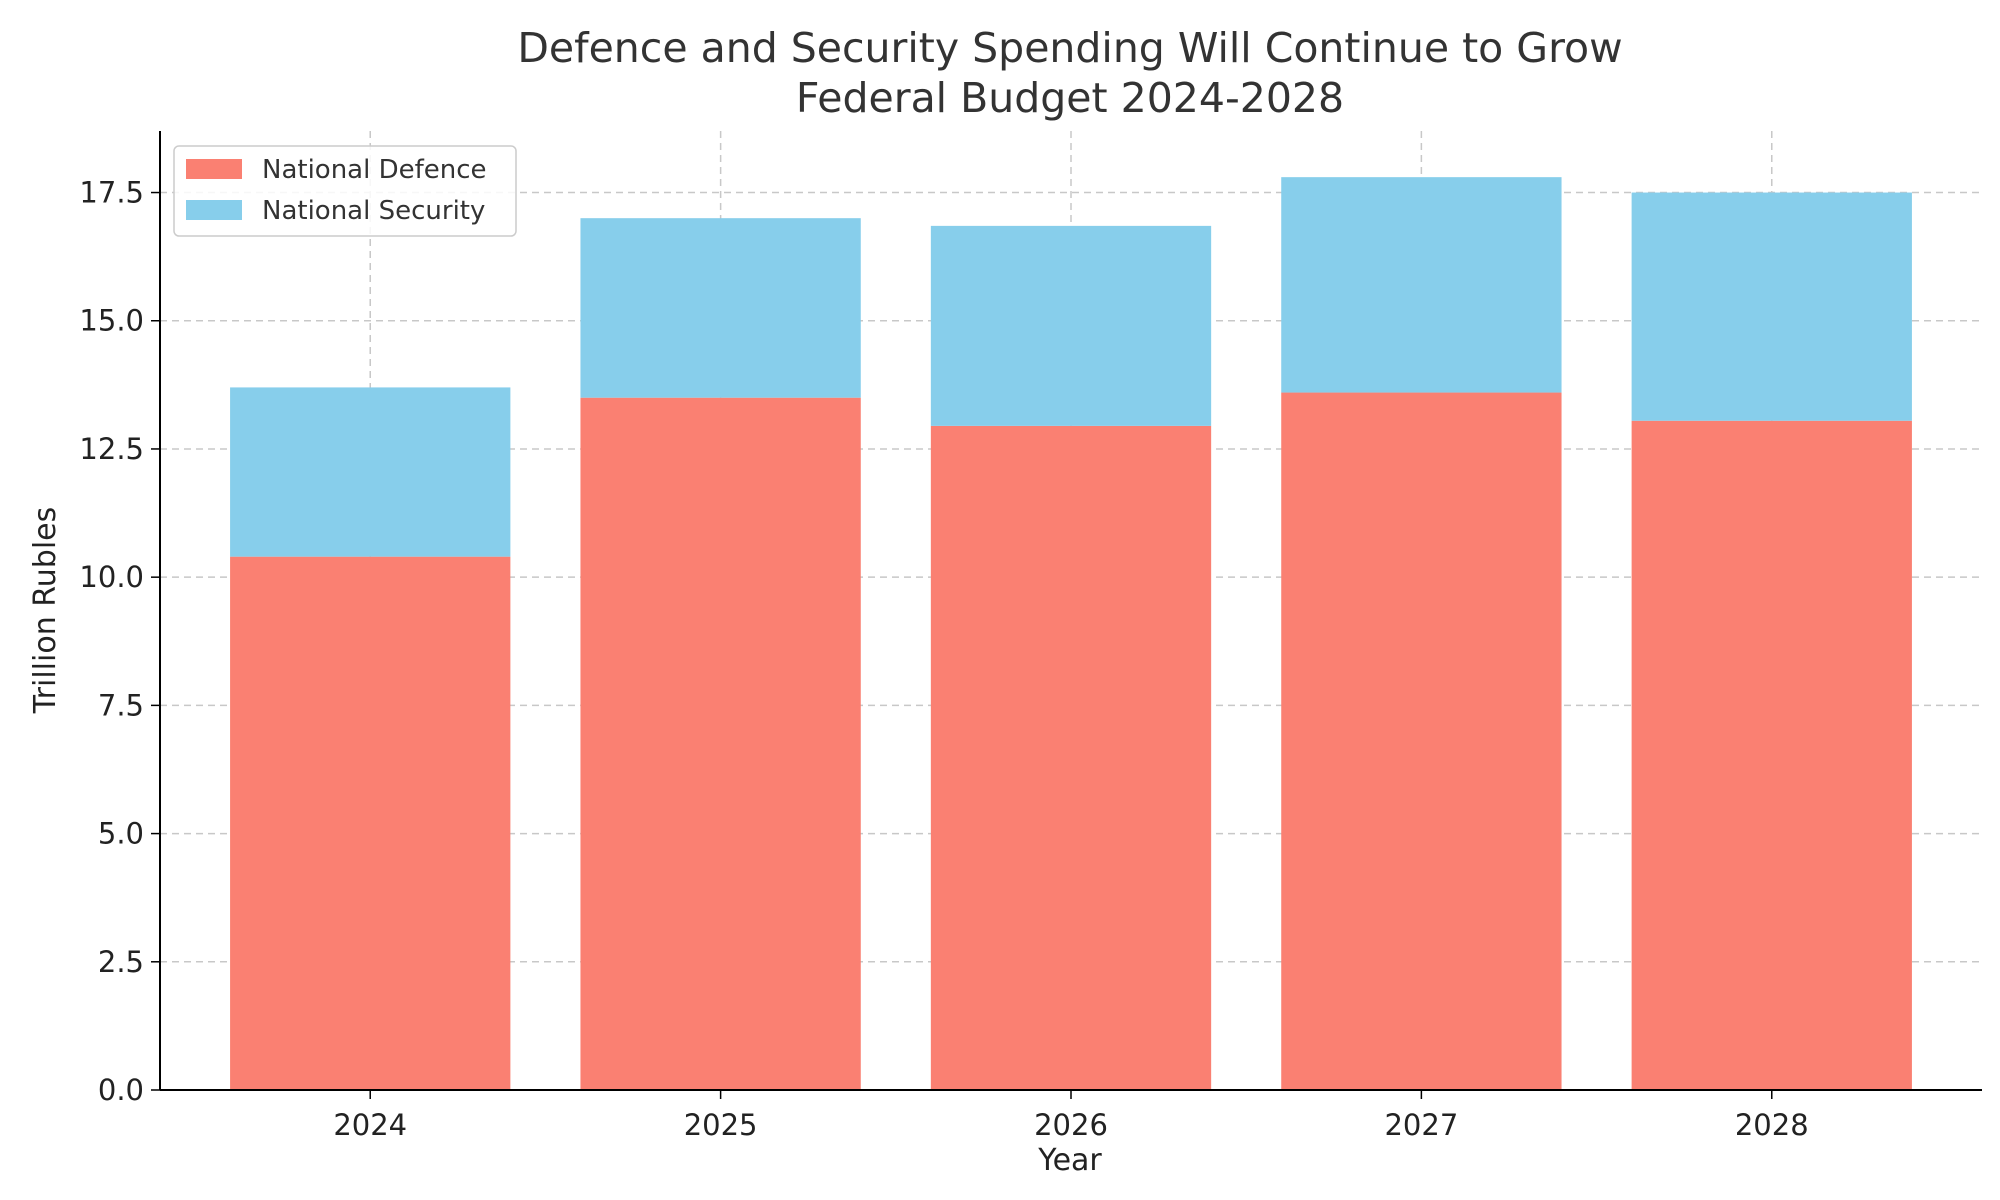  I want to click on bar-national-security-2028, so click(1771, 306).